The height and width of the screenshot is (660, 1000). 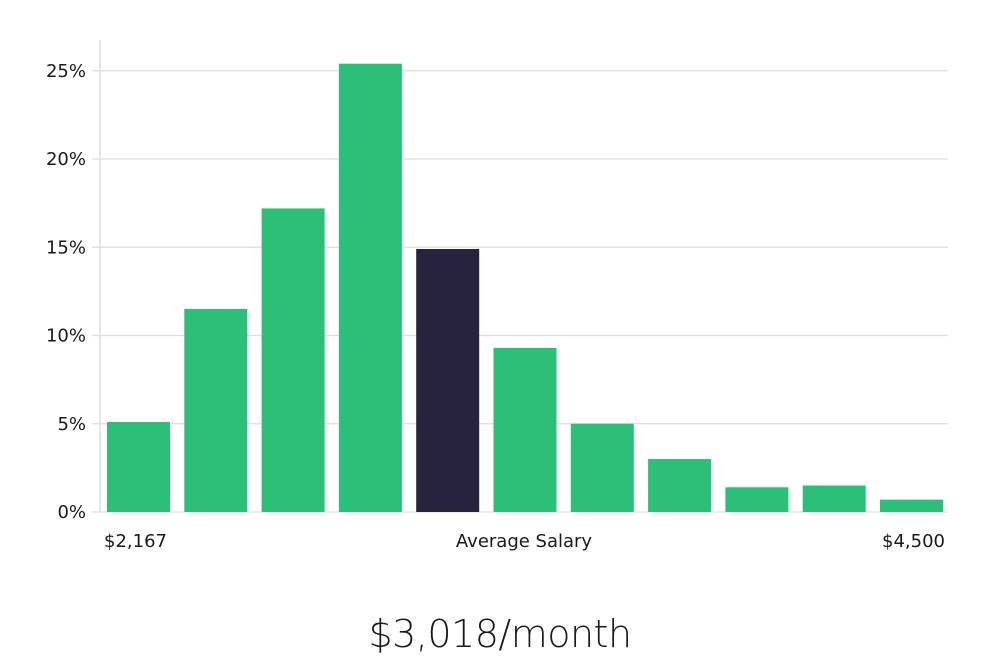 What do you see at coordinates (71, 424) in the screenshot?
I see `y-tick-label: 5%` at bounding box center [71, 424].